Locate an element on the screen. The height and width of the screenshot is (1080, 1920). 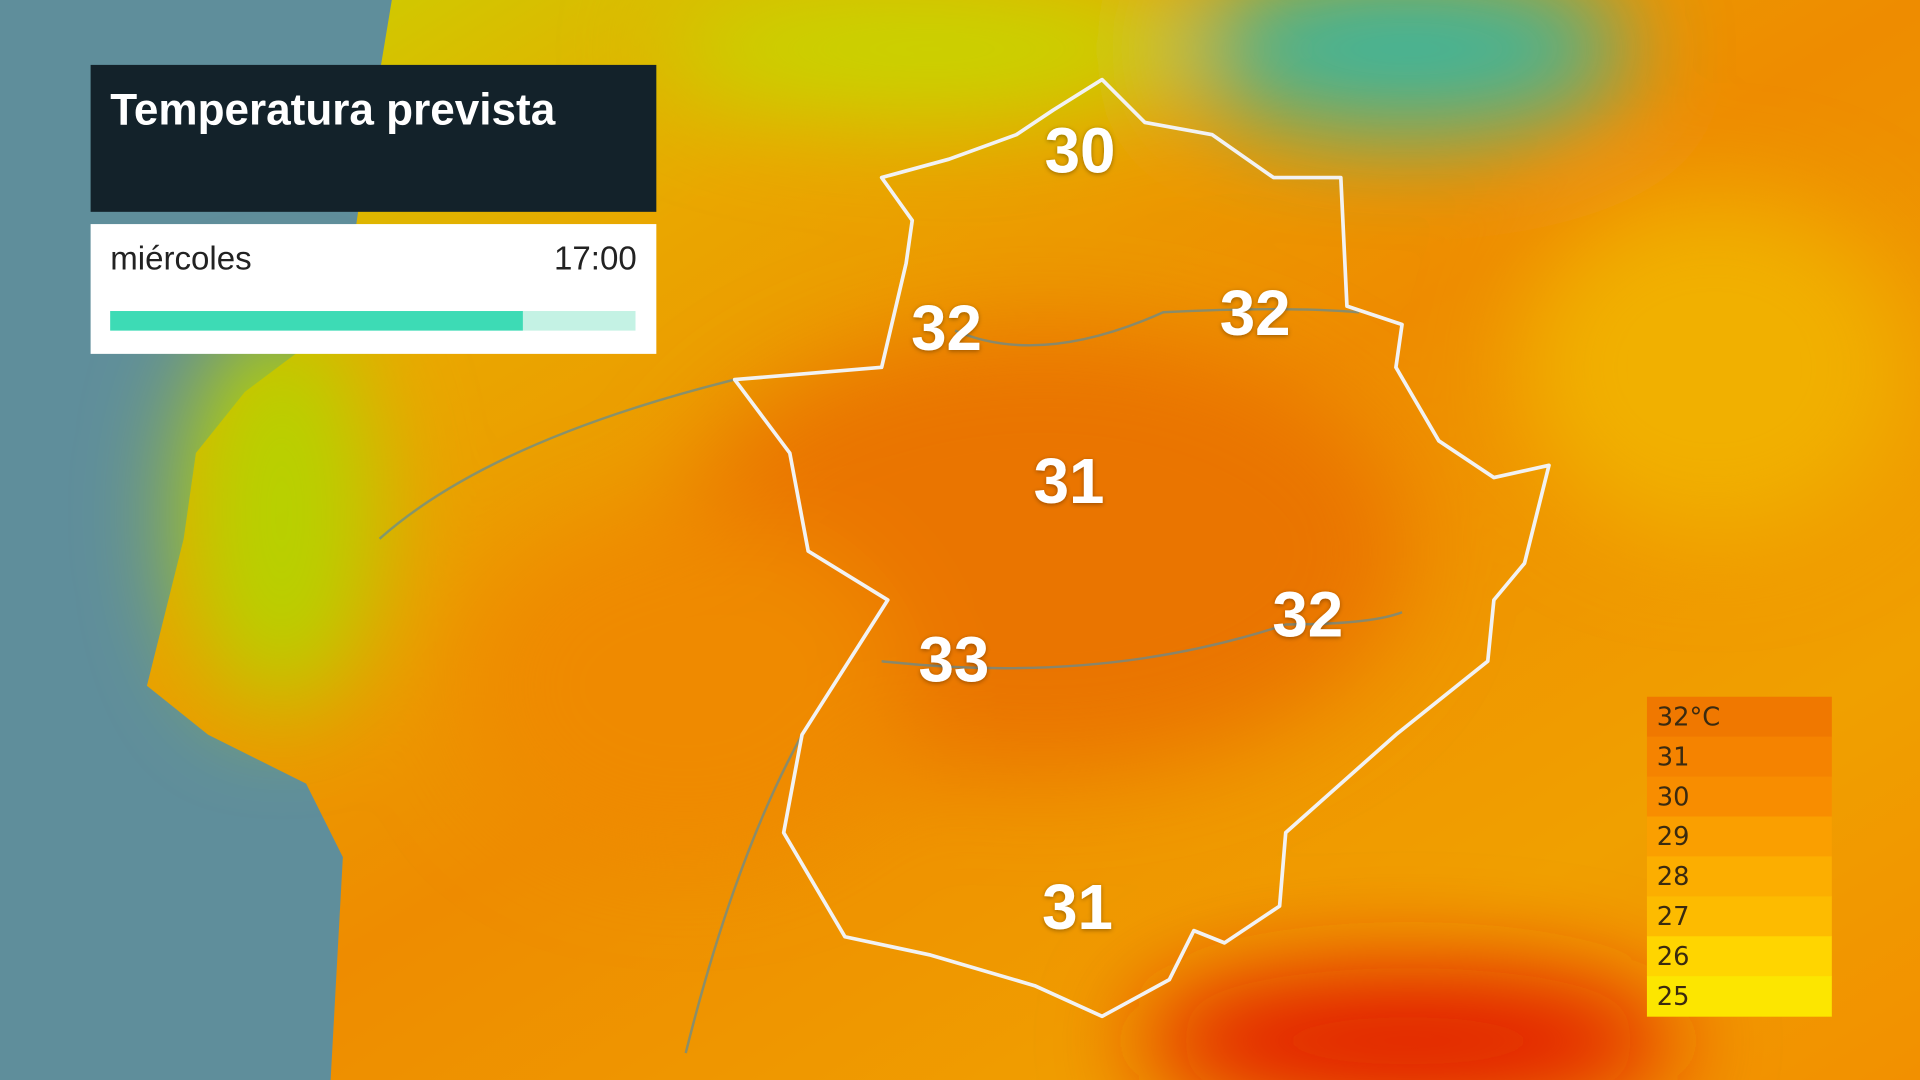
legend-label: 26 is located at coordinates (1673, 957).